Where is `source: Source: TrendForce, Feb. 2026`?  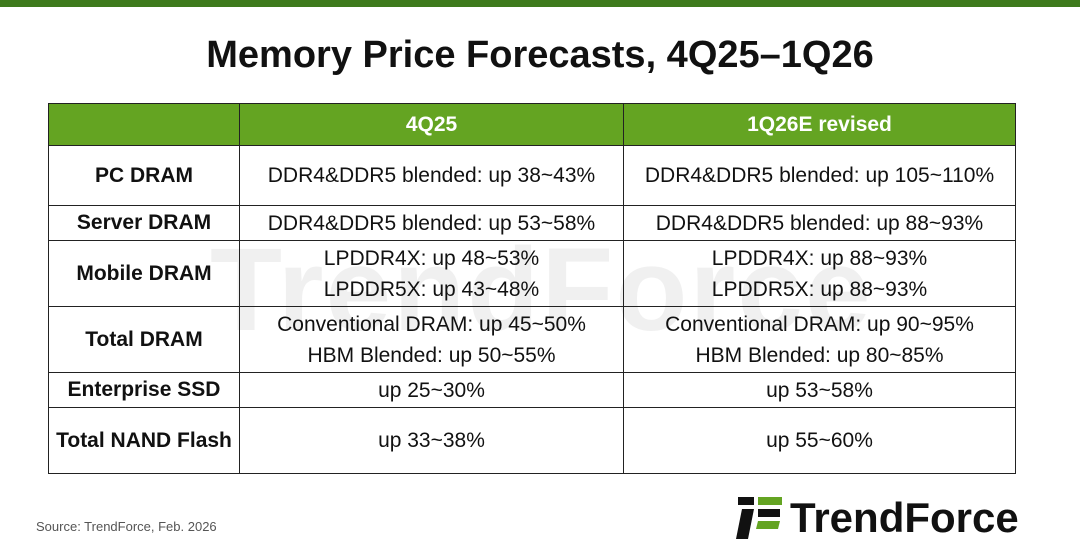
source: Source: TrendForce, Feb. 2026 is located at coordinates (126, 526).